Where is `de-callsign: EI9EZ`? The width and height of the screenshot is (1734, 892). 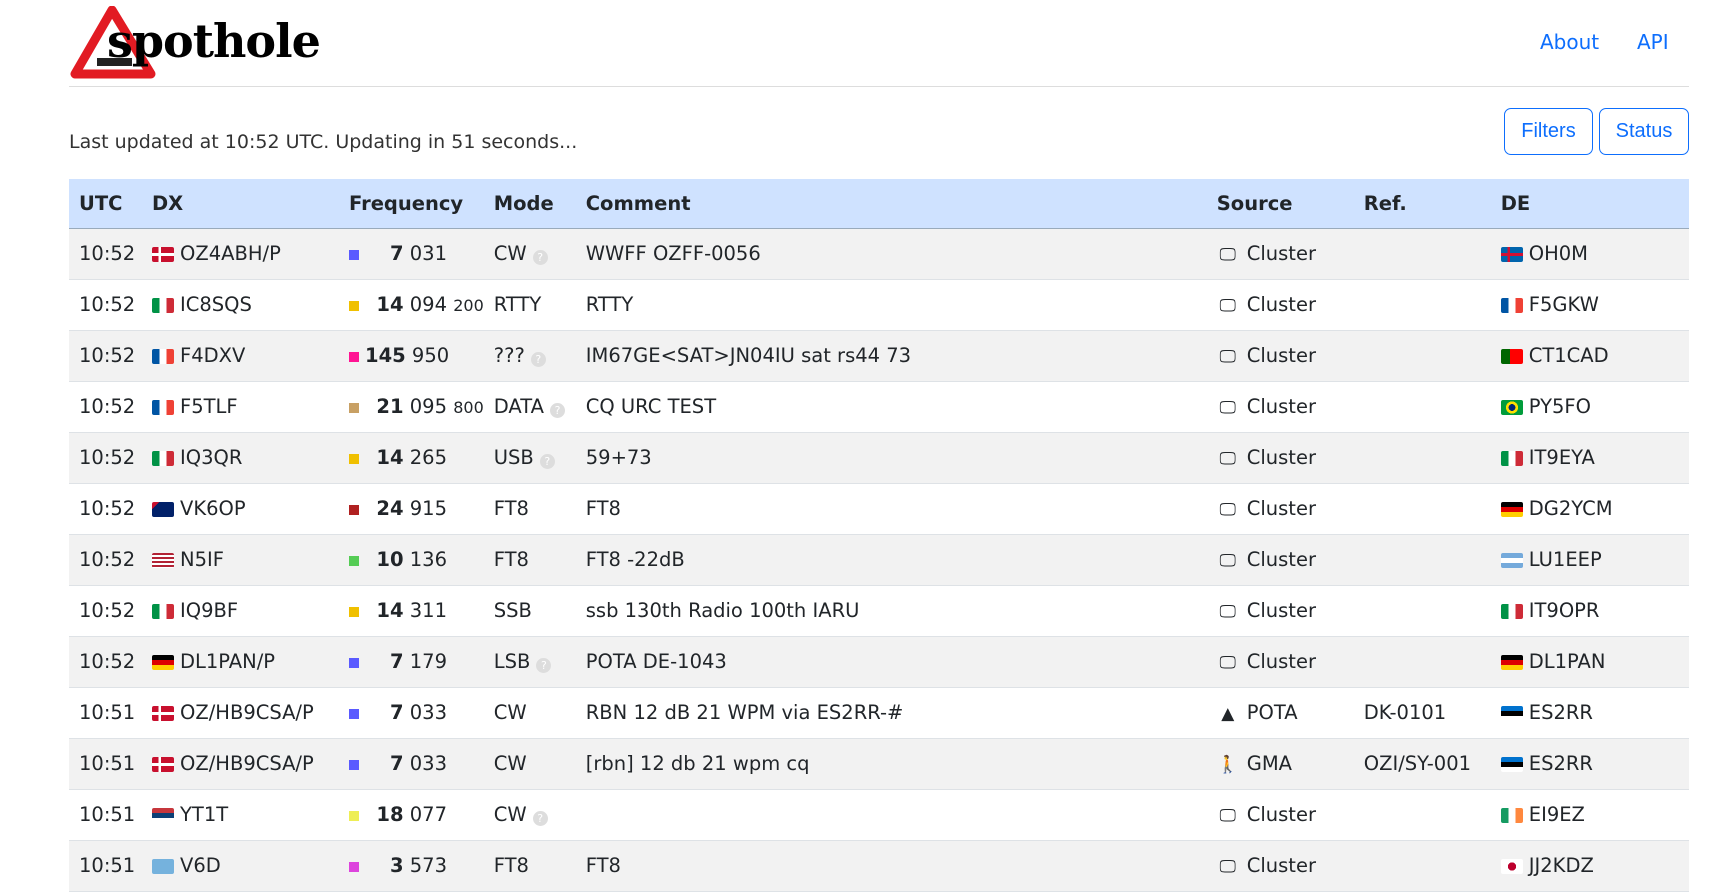 de-callsign: EI9EZ is located at coordinates (1556, 814).